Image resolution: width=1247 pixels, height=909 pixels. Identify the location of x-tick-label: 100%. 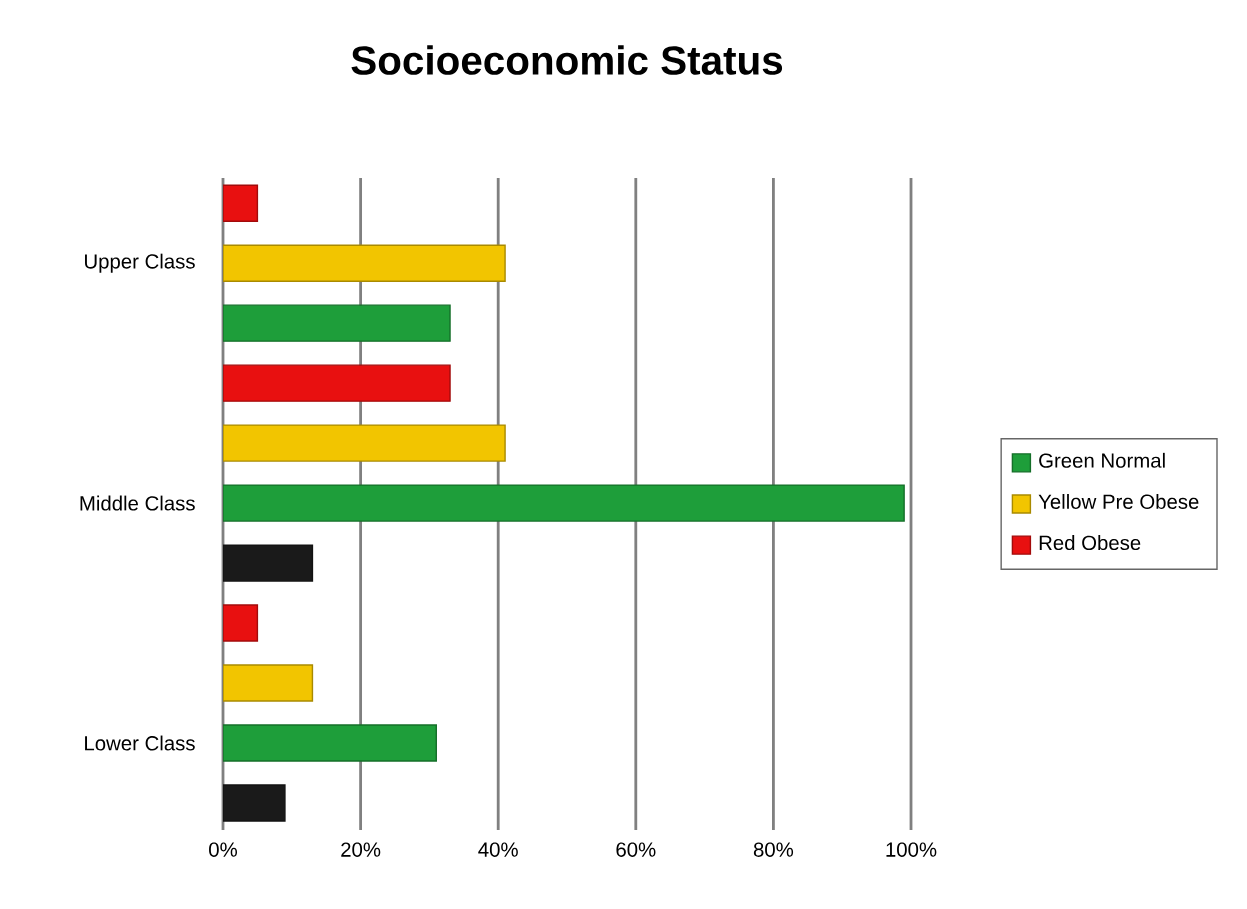
(911, 849).